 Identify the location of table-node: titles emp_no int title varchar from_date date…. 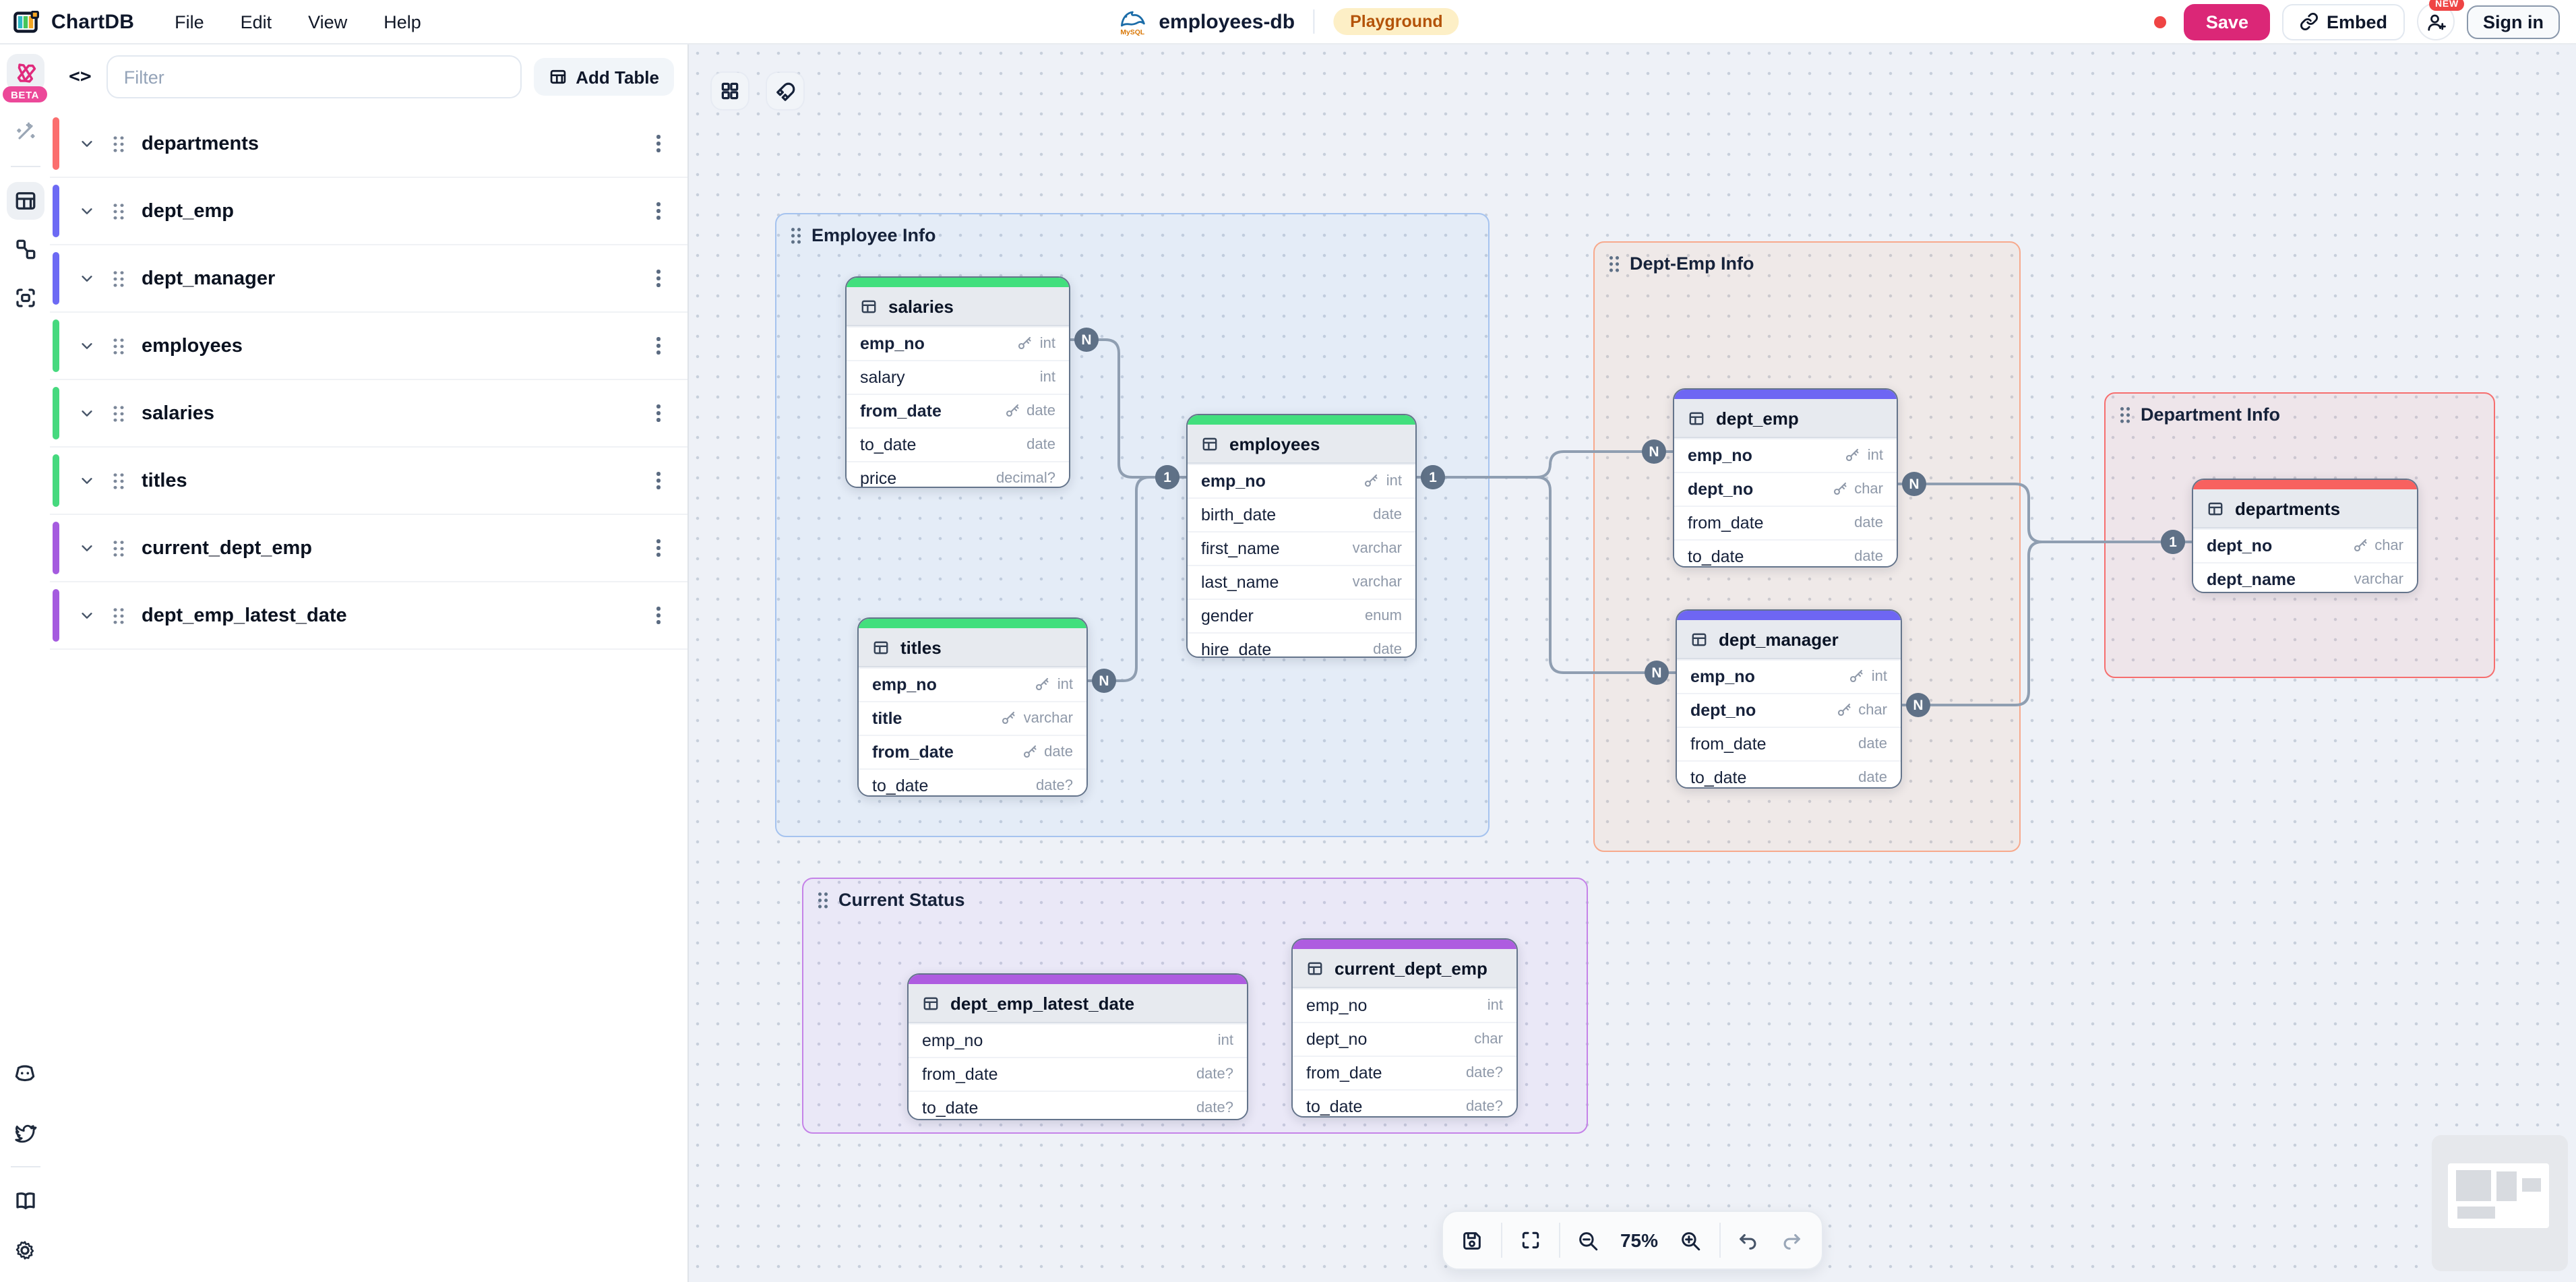
(973, 707).